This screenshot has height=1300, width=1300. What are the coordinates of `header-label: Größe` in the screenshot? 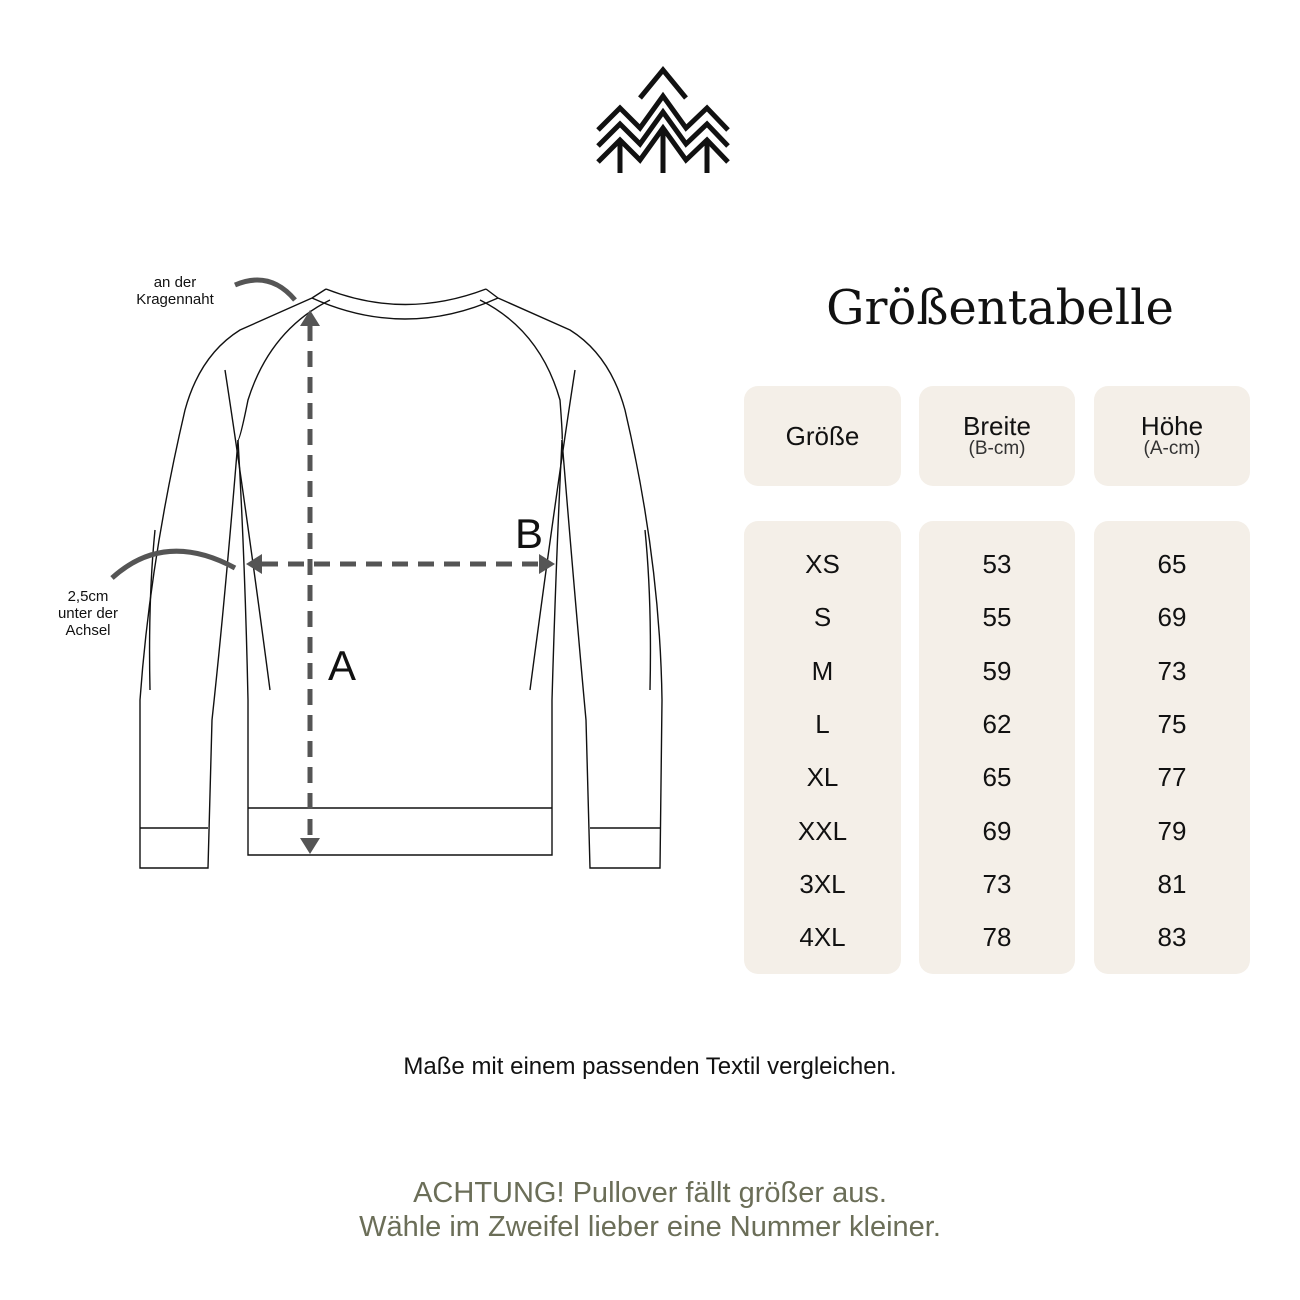 It's located at (822, 436).